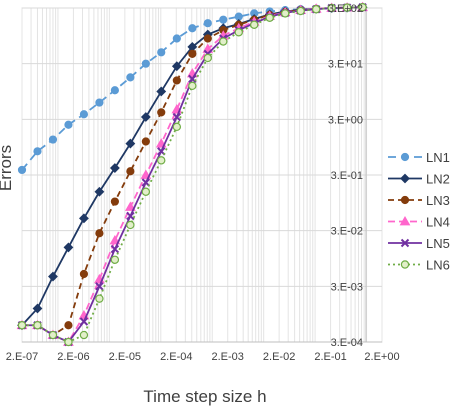 The height and width of the screenshot is (409, 474). I want to click on y-tick-label: 3.E-01, so click(347, 176).